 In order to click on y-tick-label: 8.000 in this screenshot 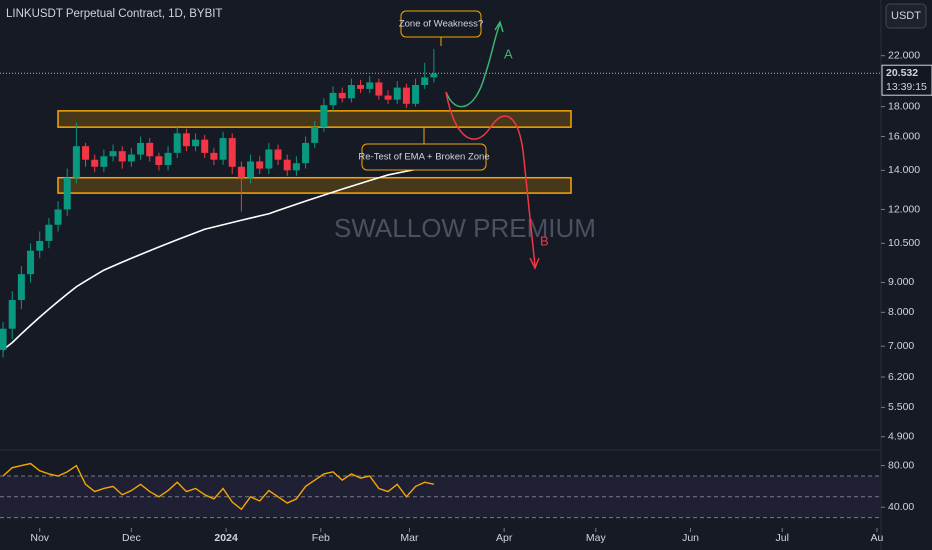, I will do `click(901, 312)`.